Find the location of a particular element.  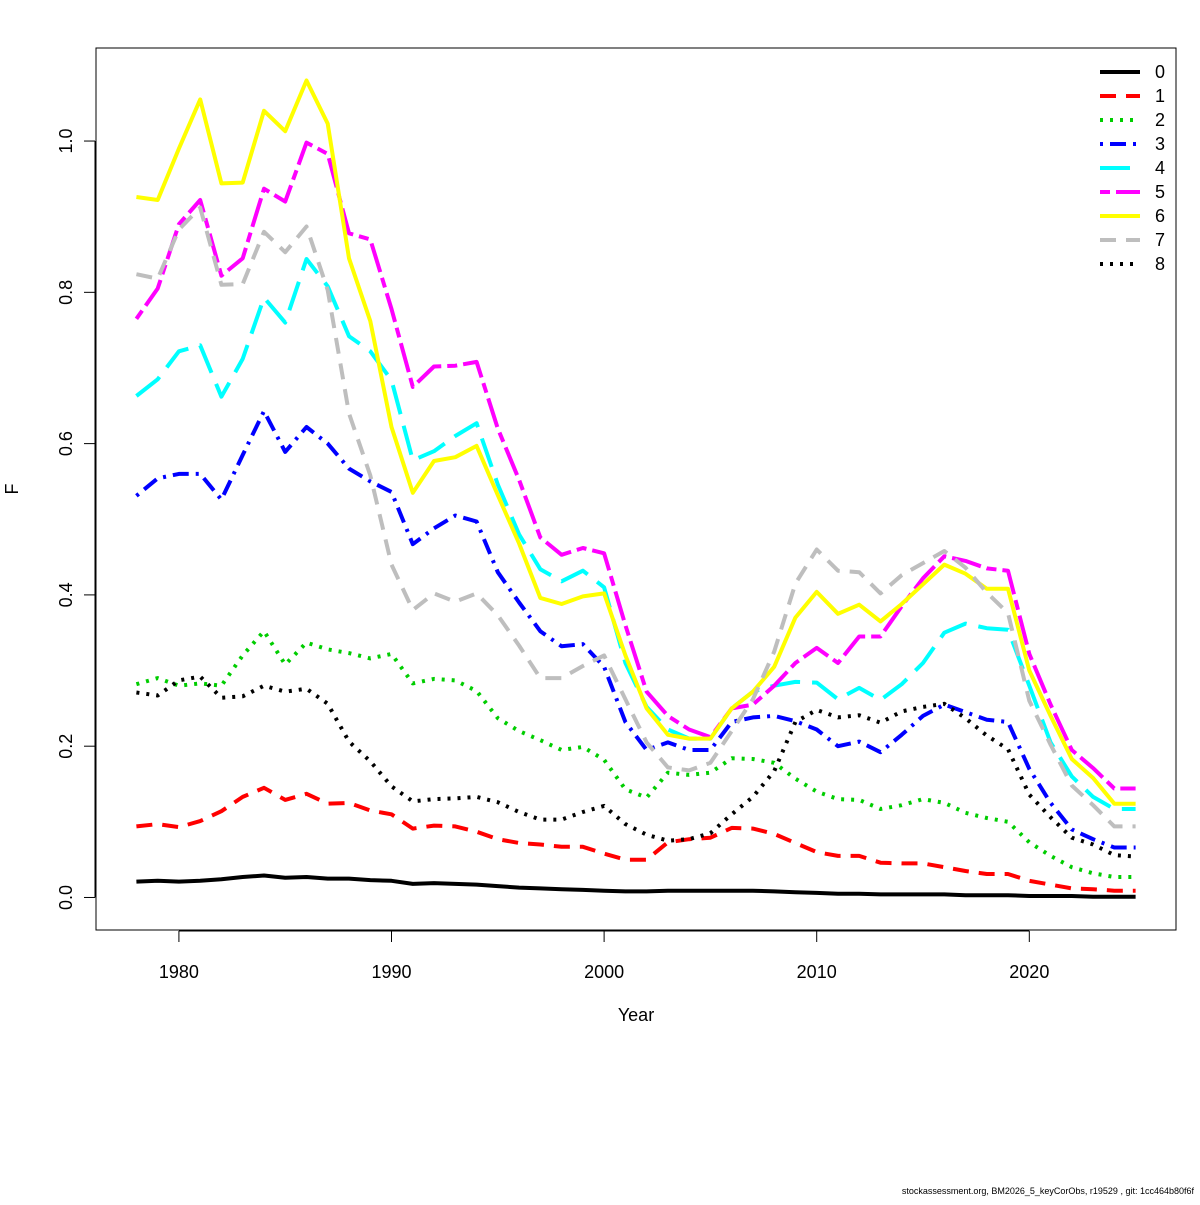

y-axis-label: F is located at coordinates (12, 489).